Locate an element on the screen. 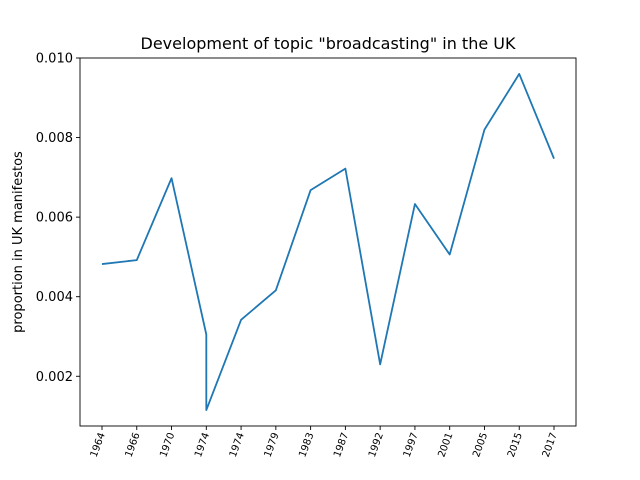 This screenshot has height=480, width=640. y-tick-label-1: 0.004 is located at coordinates (54, 297).